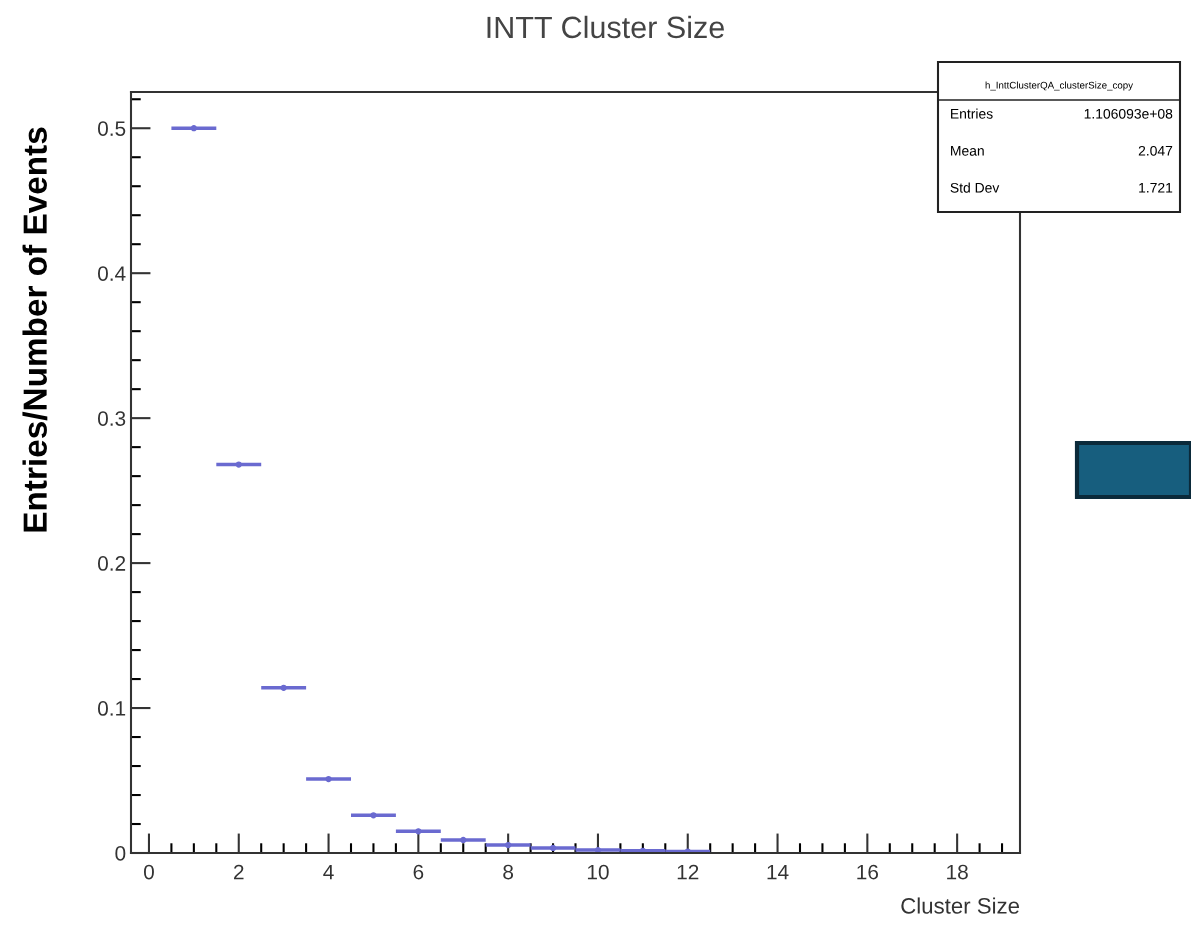  What do you see at coordinates (957, 872) in the screenshot?
I see `x-tick-label: 18` at bounding box center [957, 872].